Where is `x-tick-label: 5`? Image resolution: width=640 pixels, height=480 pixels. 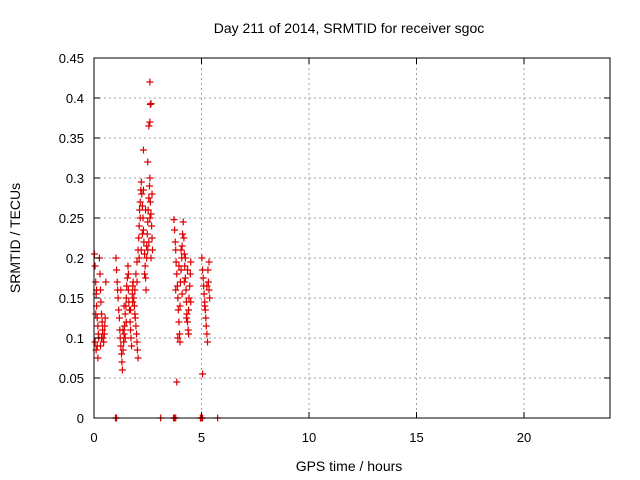 x-tick-label: 5 is located at coordinates (201, 437).